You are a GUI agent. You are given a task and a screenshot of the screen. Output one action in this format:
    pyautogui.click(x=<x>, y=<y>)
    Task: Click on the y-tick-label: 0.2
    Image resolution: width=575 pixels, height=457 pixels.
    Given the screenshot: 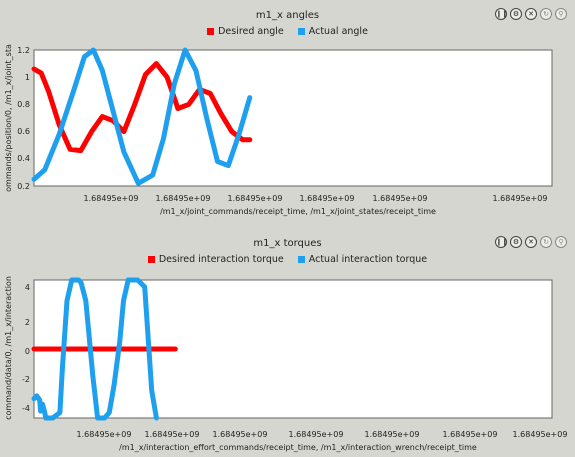 What is the action you would take?
    pyautogui.click(x=23, y=186)
    